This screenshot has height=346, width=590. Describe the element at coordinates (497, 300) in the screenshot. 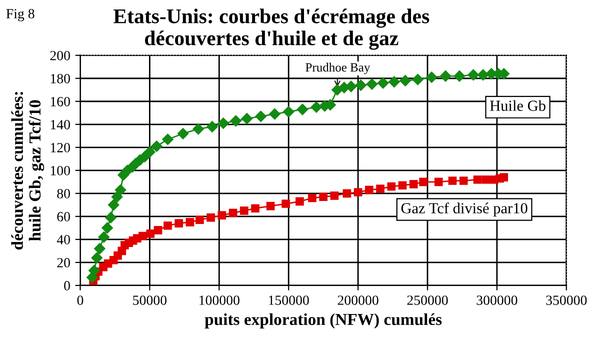

I see `x-tick-label: 300000` at that location.